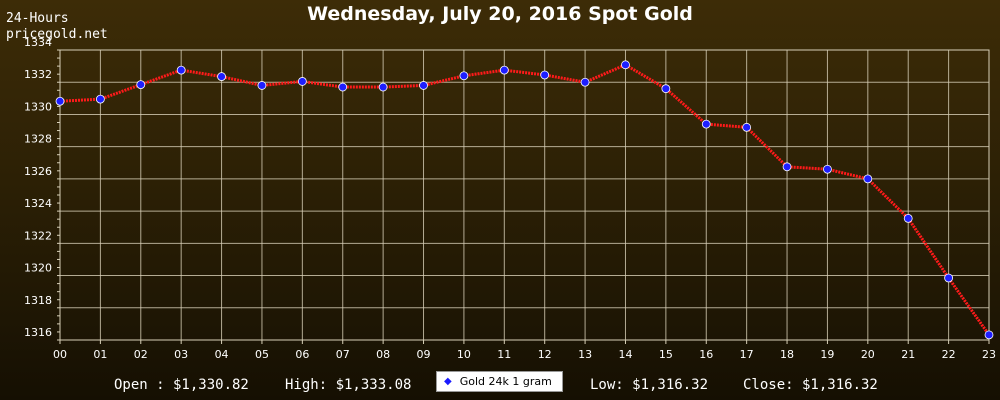  I want to click on x-tick-label: 22, so click(949, 354).